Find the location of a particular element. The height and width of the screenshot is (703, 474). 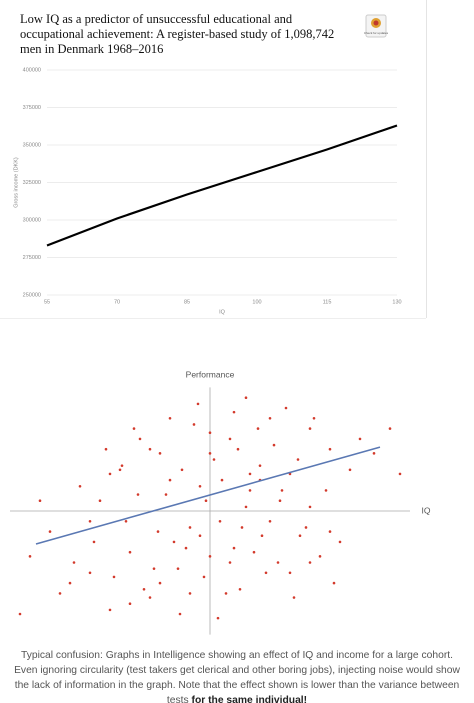

caption-bold: for the same individual! is located at coordinates (249, 699).